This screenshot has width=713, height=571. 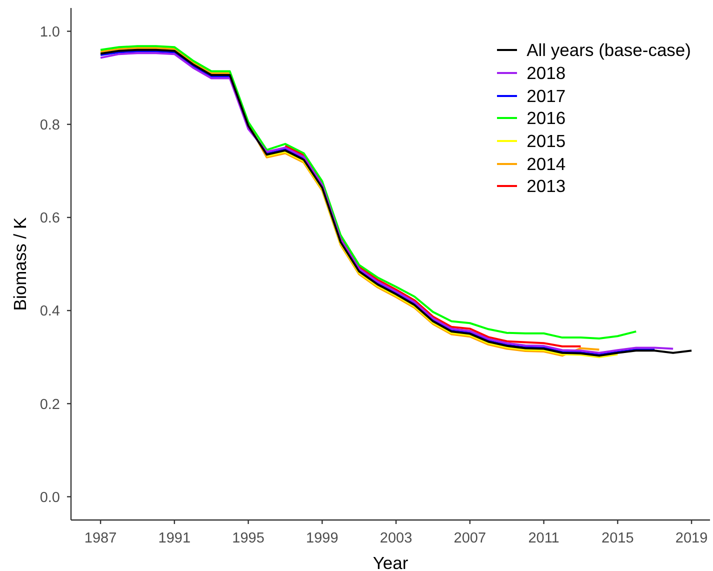 What do you see at coordinates (50, 32) in the screenshot?
I see `y-tick-label: 1.0` at bounding box center [50, 32].